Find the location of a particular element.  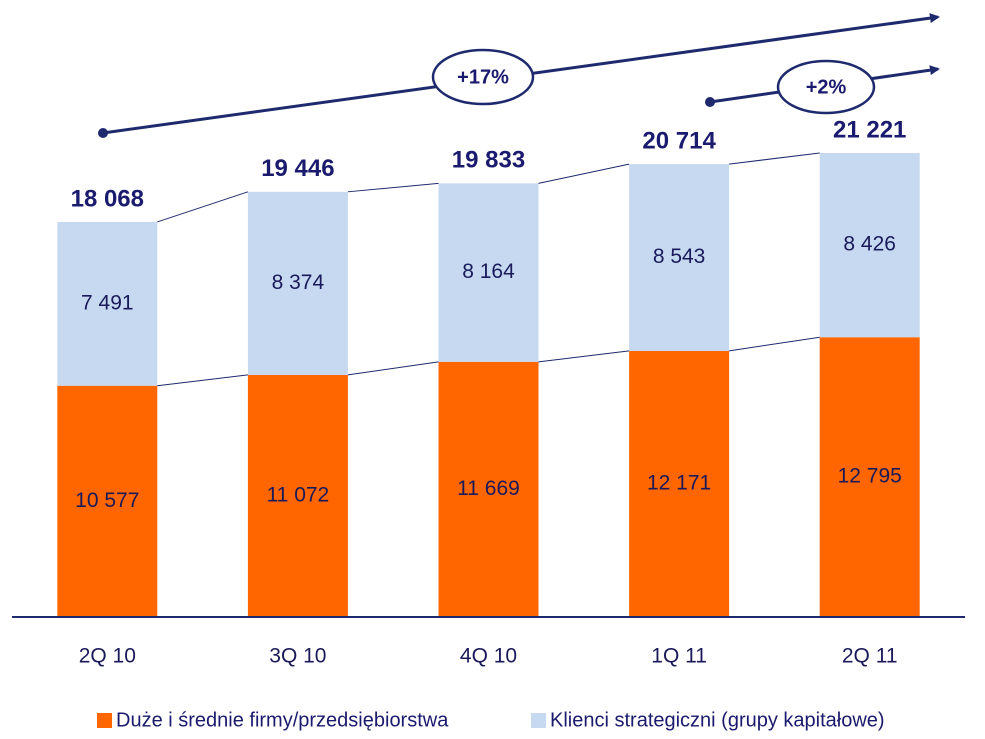

data-label: 8 164 is located at coordinates (488, 271).